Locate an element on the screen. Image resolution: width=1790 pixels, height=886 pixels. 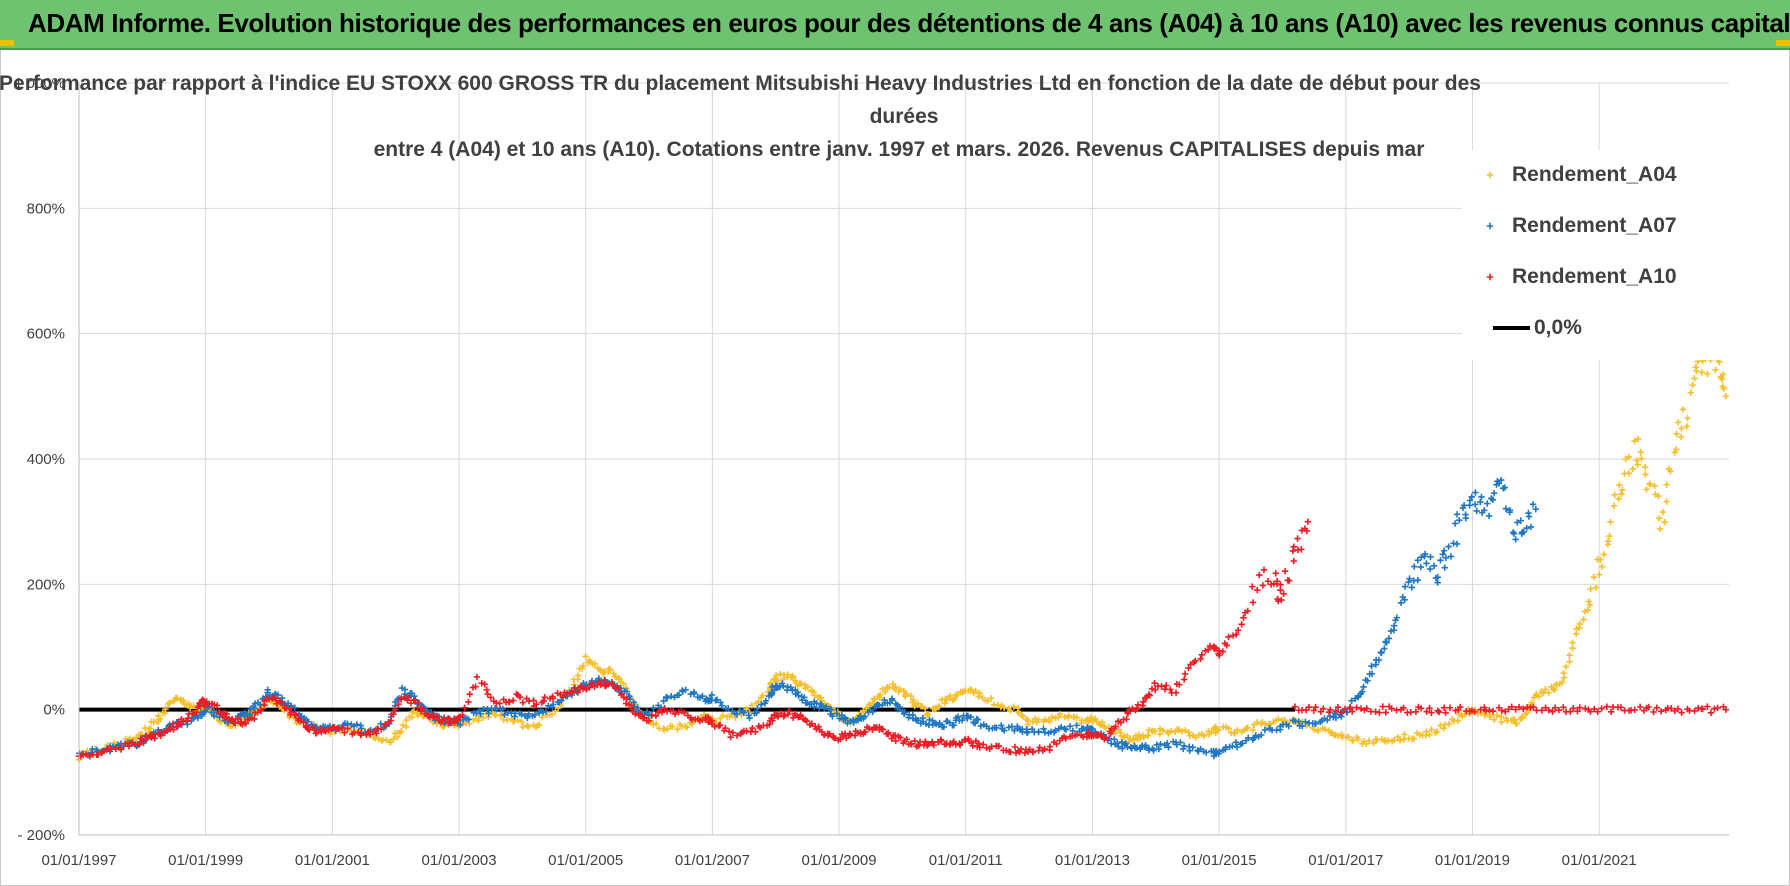
x-tick-label: 01/01/2013 is located at coordinates (1092, 860).